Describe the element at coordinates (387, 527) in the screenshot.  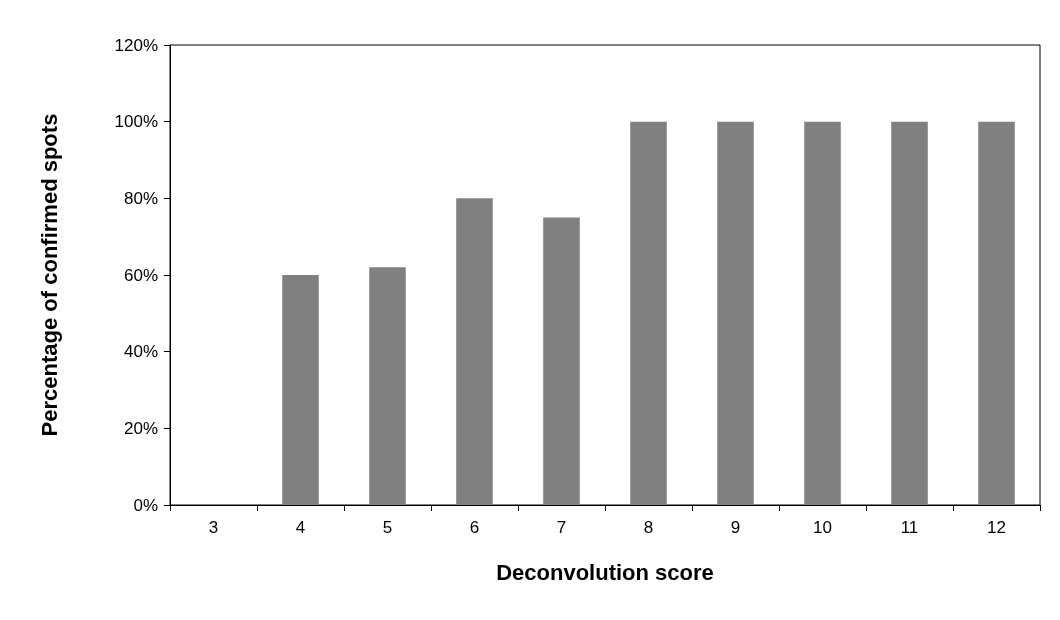
I see `x-tick-label: 5` at that location.